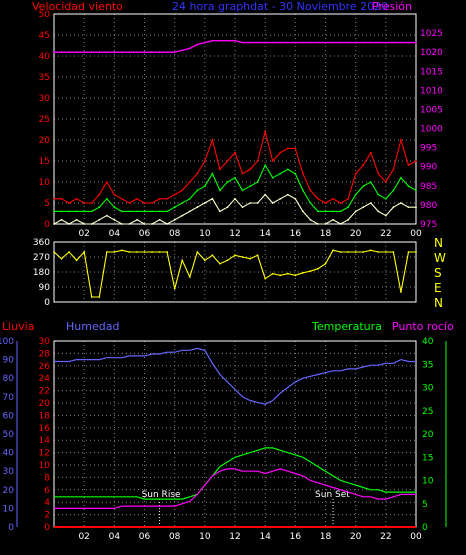 The image size is (466, 555). What do you see at coordinates (44, 78) in the screenshot?
I see `wind-y-tick-label: 35` at bounding box center [44, 78].